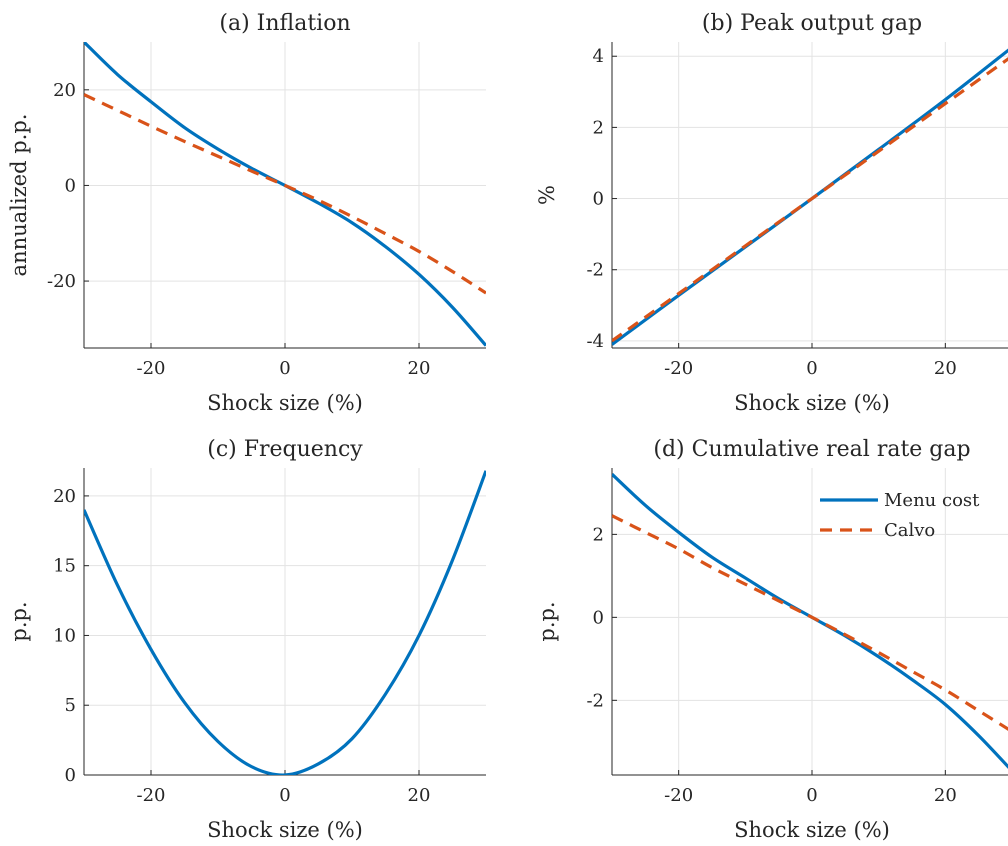  What do you see at coordinates (70, 705) in the screenshot?
I see `y-tick-label: 5` at bounding box center [70, 705].